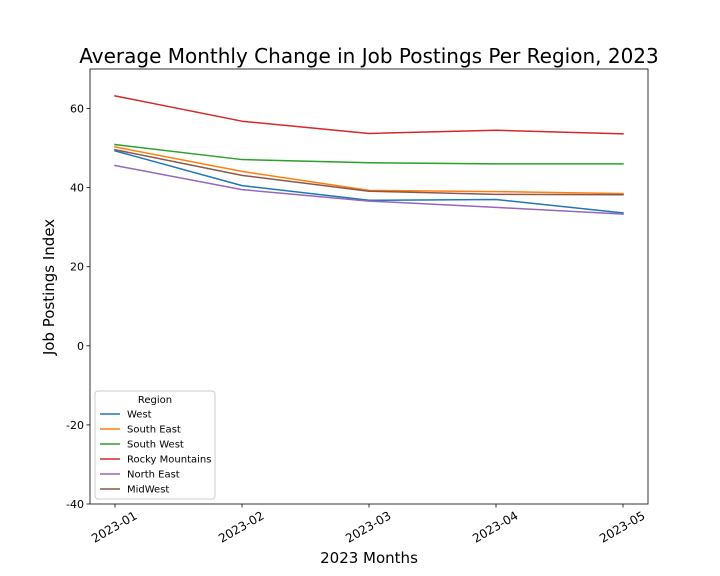 The width and height of the screenshot is (720, 576). Describe the element at coordinates (495, 526) in the screenshot. I see `x-tick-label: 2023-04` at that location.